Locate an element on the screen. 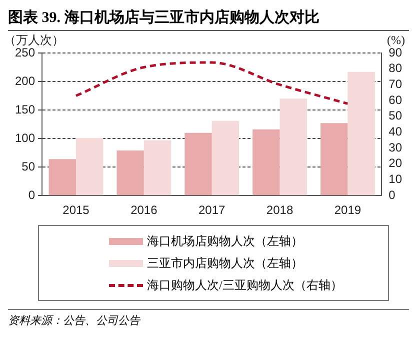  x-tick-label: 2016 is located at coordinates (144, 210).